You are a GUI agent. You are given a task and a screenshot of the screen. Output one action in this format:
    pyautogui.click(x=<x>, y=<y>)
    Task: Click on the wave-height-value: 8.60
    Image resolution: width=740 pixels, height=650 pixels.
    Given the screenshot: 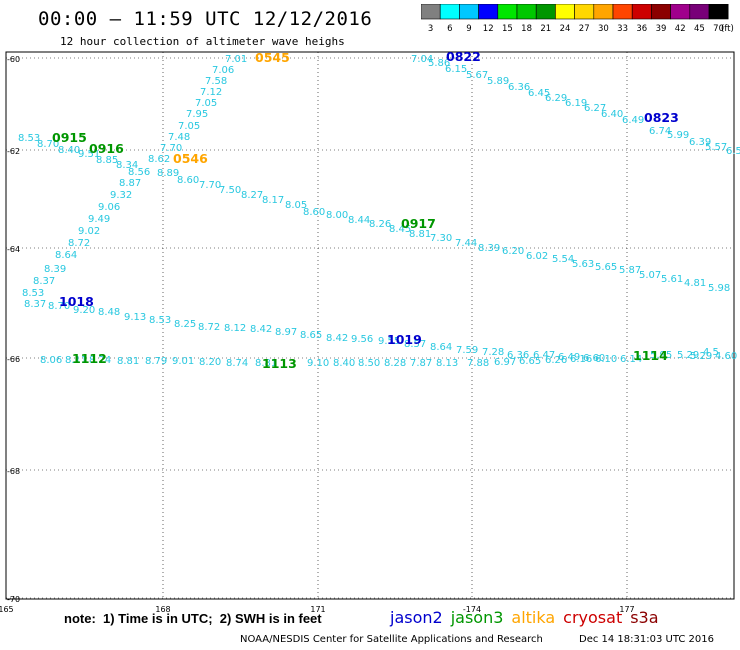 What is the action you would take?
    pyautogui.click(x=314, y=212)
    